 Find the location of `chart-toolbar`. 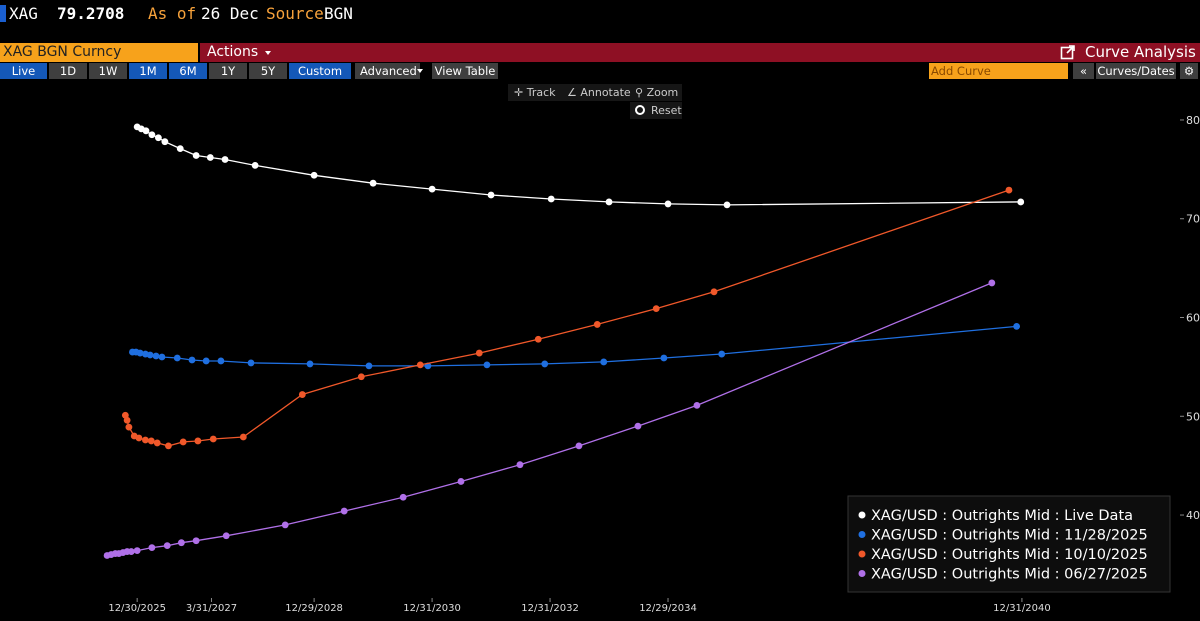

chart-toolbar is located at coordinates (595, 92).